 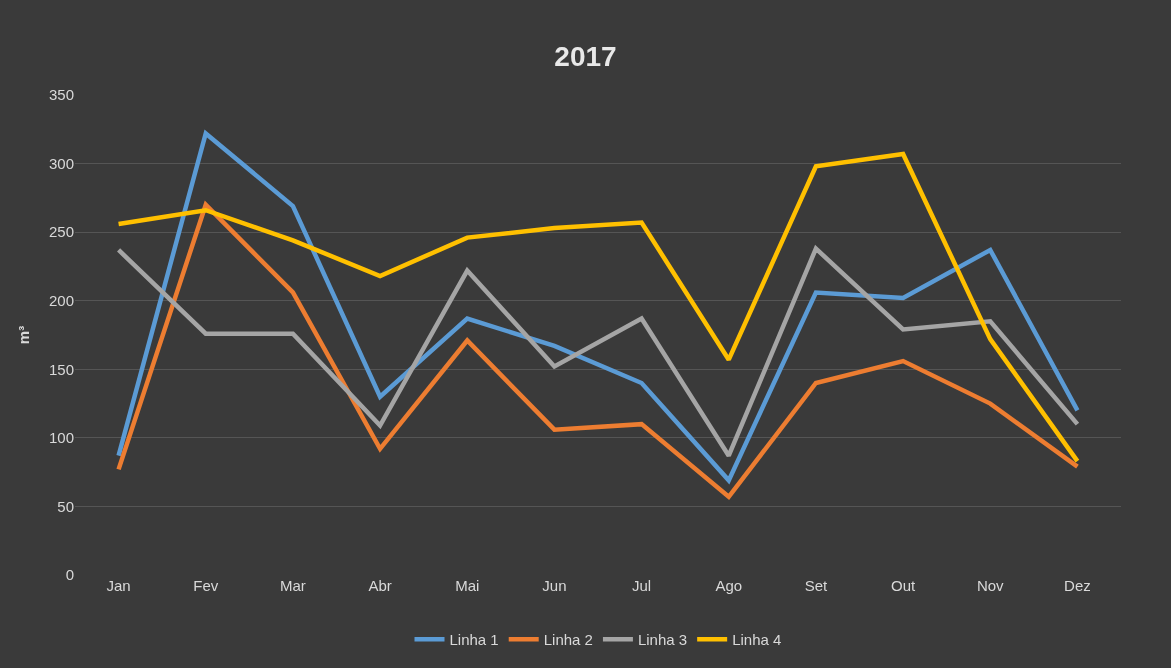 What do you see at coordinates (61, 369) in the screenshot?
I see `y-tick-label: 150` at bounding box center [61, 369].